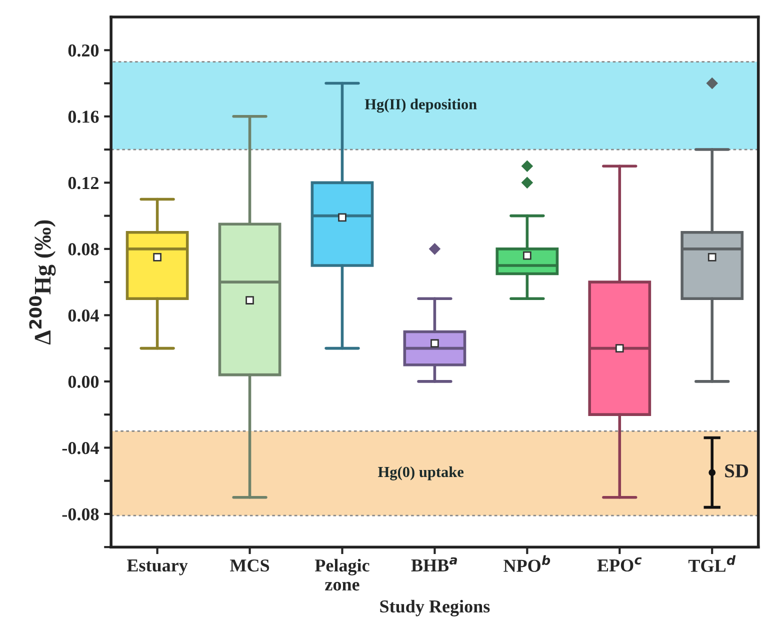  What do you see at coordinates (83, 382) in the screenshot?
I see `y-tick-label: 0.00` at bounding box center [83, 382].